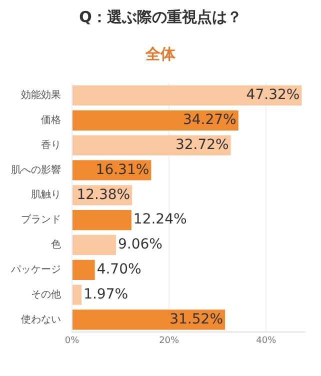 Image resolution: width=321 pixels, height=376 pixels. What do you see at coordinates (46, 294) in the screenshot?
I see `y-tick-label: その他` at bounding box center [46, 294].